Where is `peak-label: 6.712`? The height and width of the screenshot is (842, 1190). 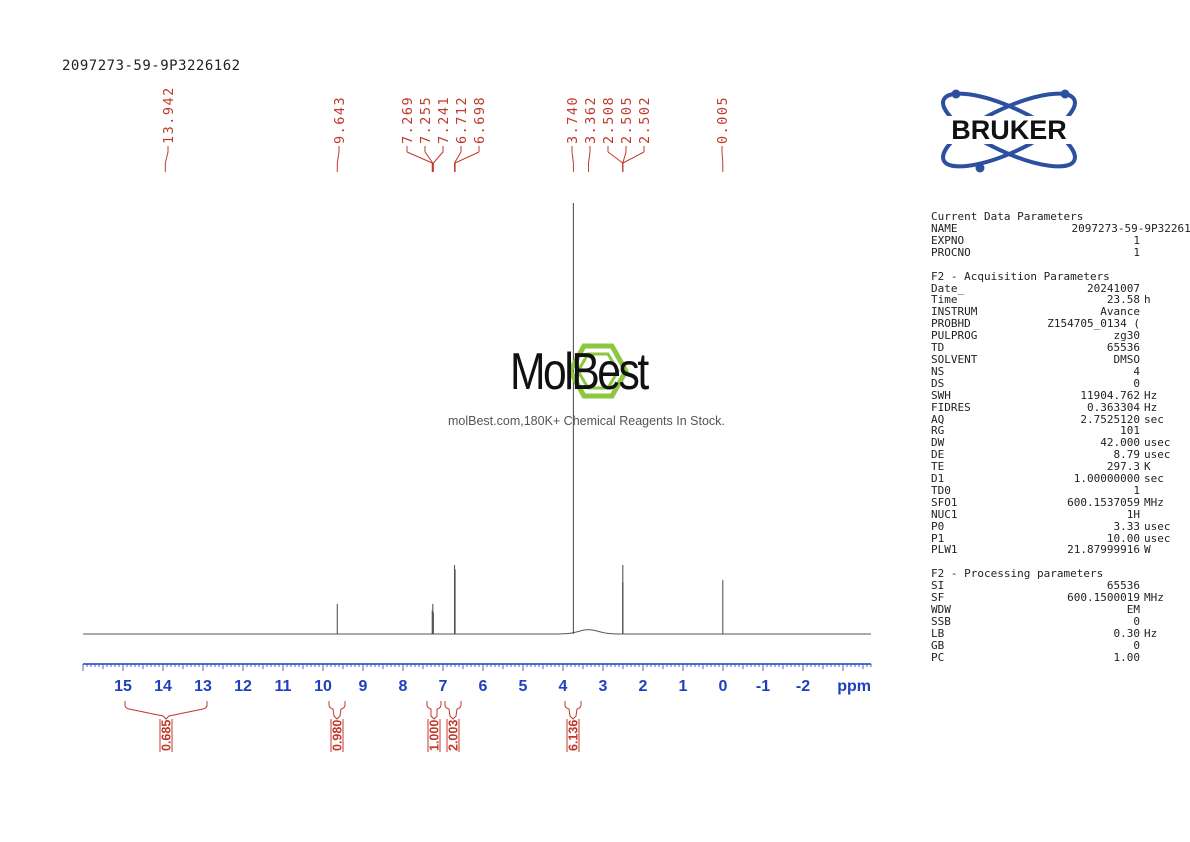 peak-label: 6.712 is located at coordinates (462, 120).